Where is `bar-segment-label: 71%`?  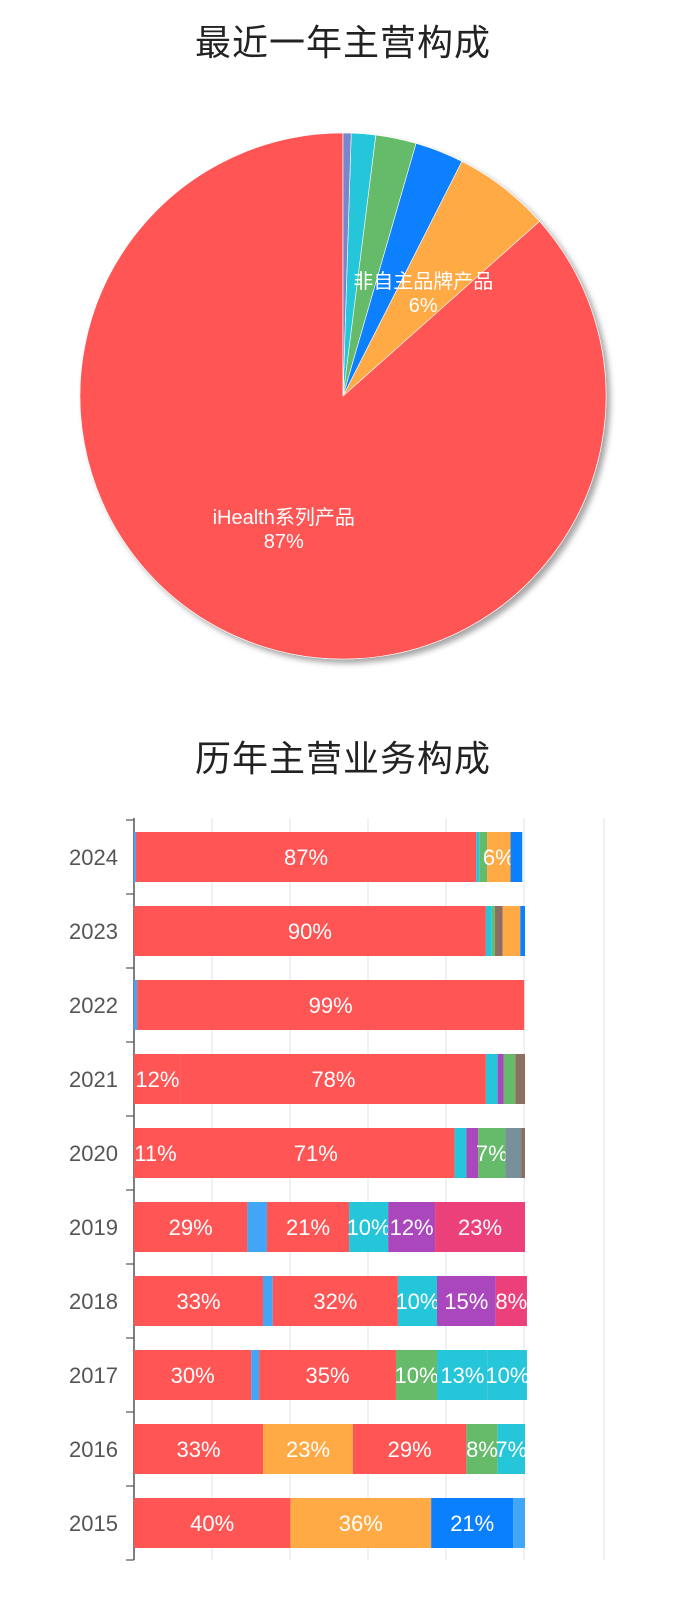
bar-segment-label: 71% is located at coordinates (316, 1153).